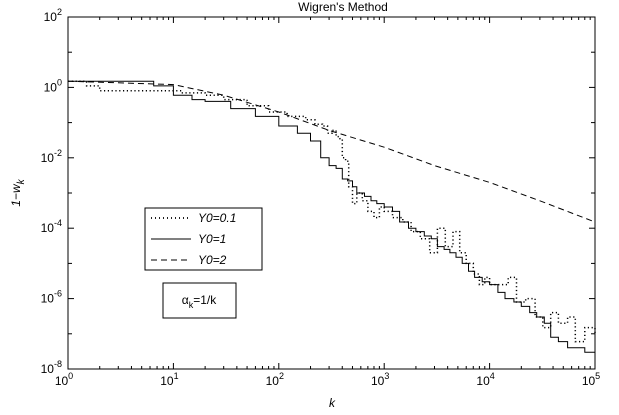  I want to click on y-axis-label: 1−wk, so click(18, 192).